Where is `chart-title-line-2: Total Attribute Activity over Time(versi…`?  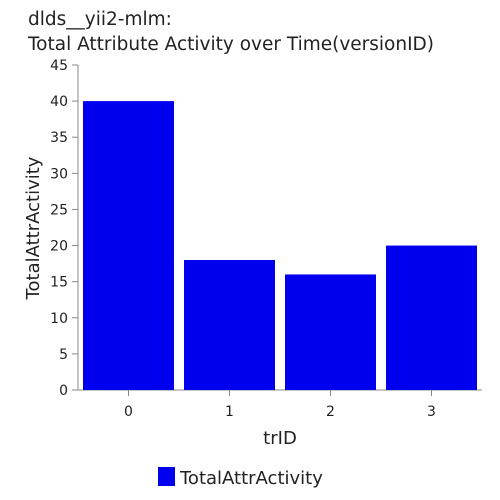 chart-title-line-2: Total Attribute Activity over Time(versi… is located at coordinates (231, 44).